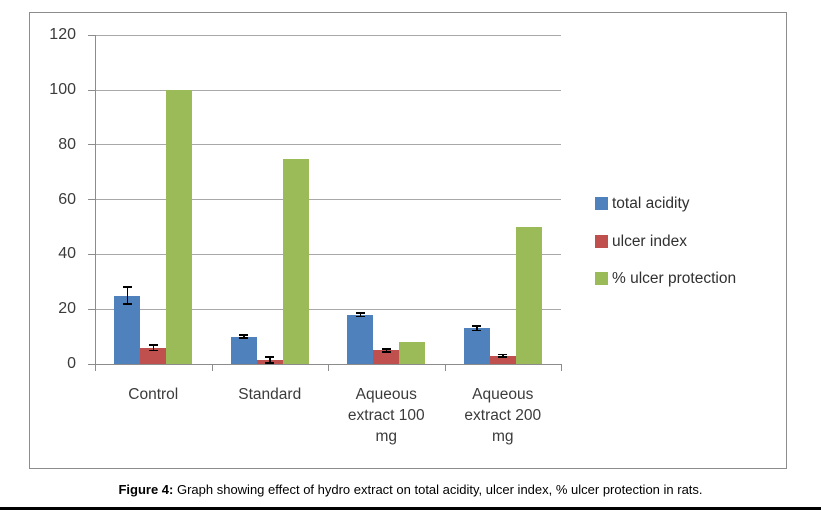  Describe the element at coordinates (601, 241) in the screenshot. I see `legend-marker-ulcer-index` at that location.